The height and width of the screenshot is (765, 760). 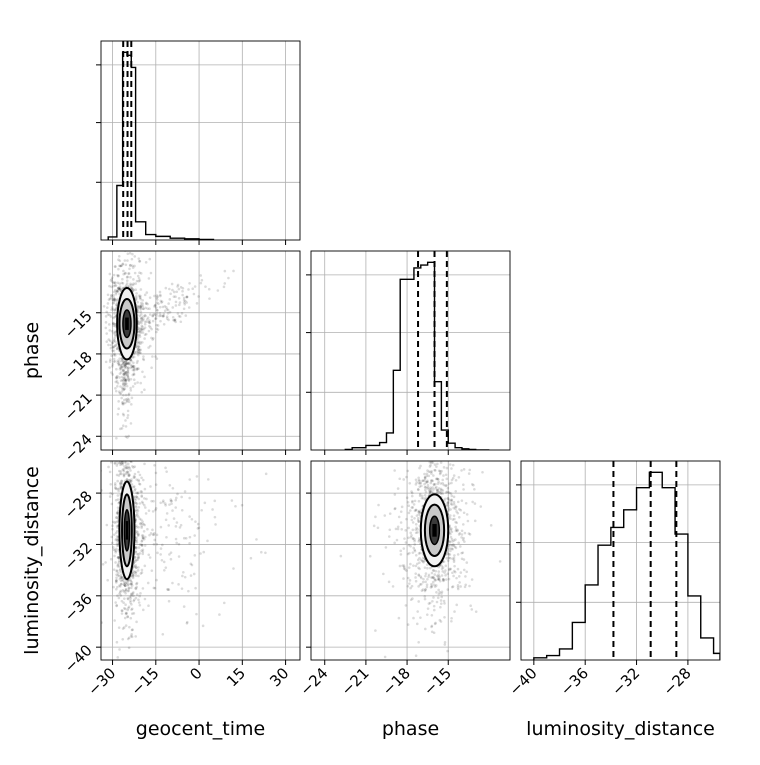 What do you see at coordinates (168, 345) in the screenshot?
I see `density-geocent_time-phase` at bounding box center [168, 345].